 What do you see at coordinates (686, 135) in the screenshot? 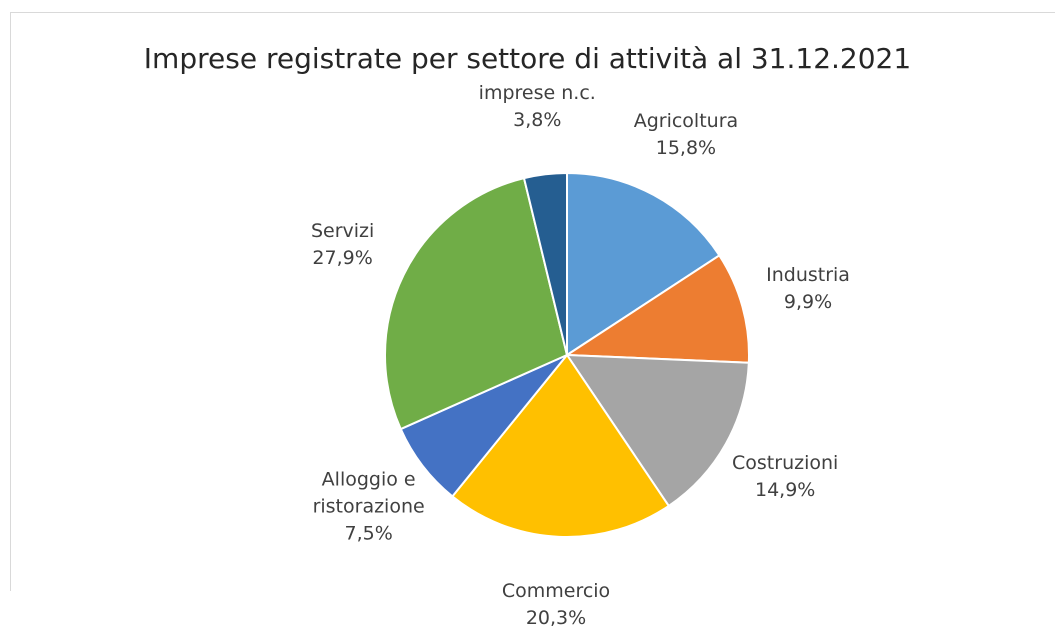
I see `data-label: Agricoltura 15,8%` at bounding box center [686, 135].